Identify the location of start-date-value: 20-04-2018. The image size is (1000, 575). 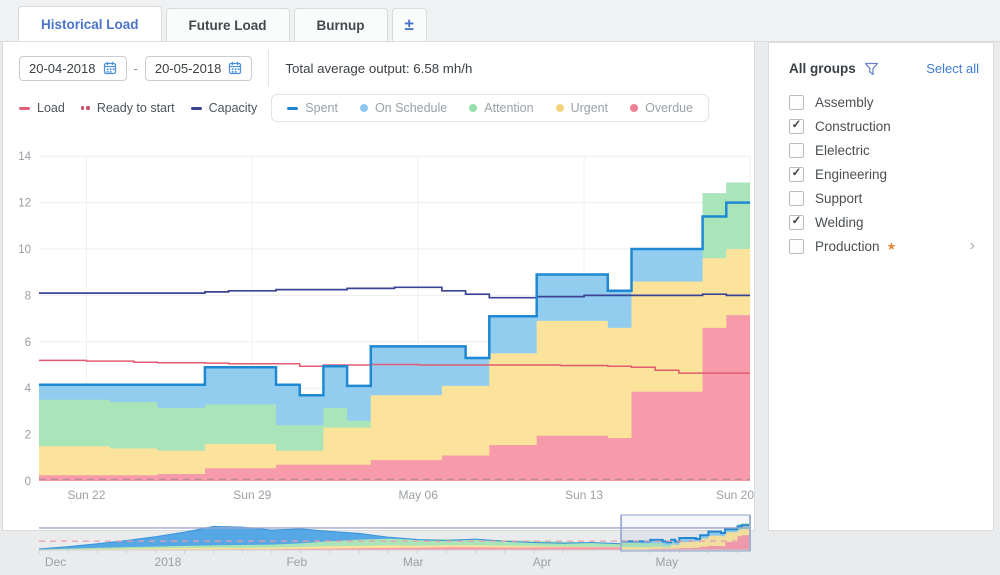
(62, 68).